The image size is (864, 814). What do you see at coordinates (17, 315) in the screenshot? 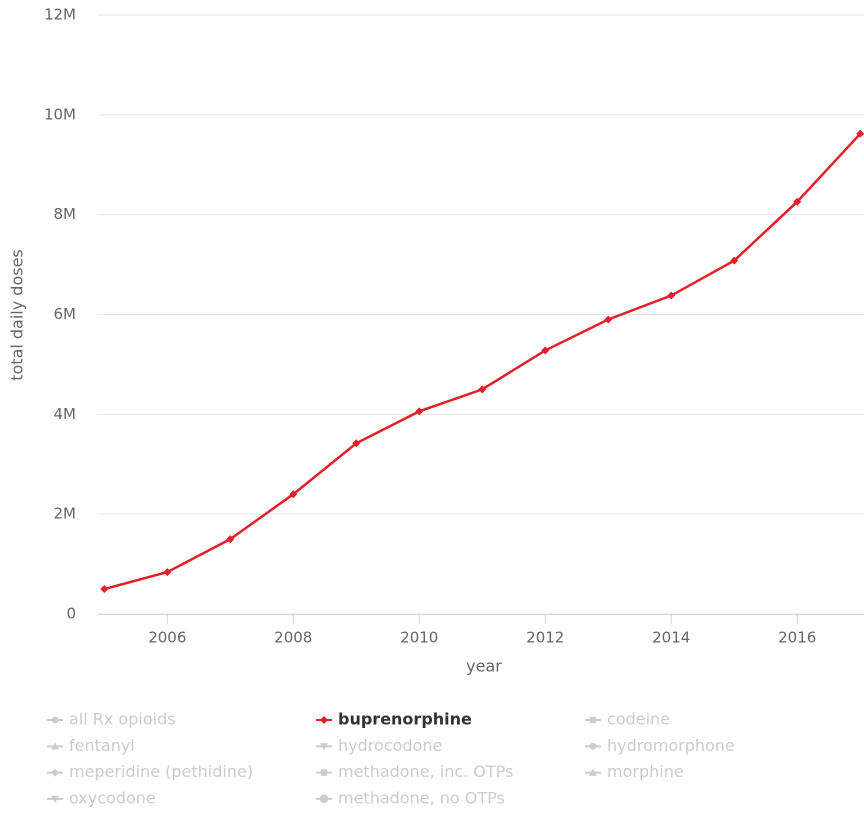
I see `y-axis-title: total daily doses` at bounding box center [17, 315].